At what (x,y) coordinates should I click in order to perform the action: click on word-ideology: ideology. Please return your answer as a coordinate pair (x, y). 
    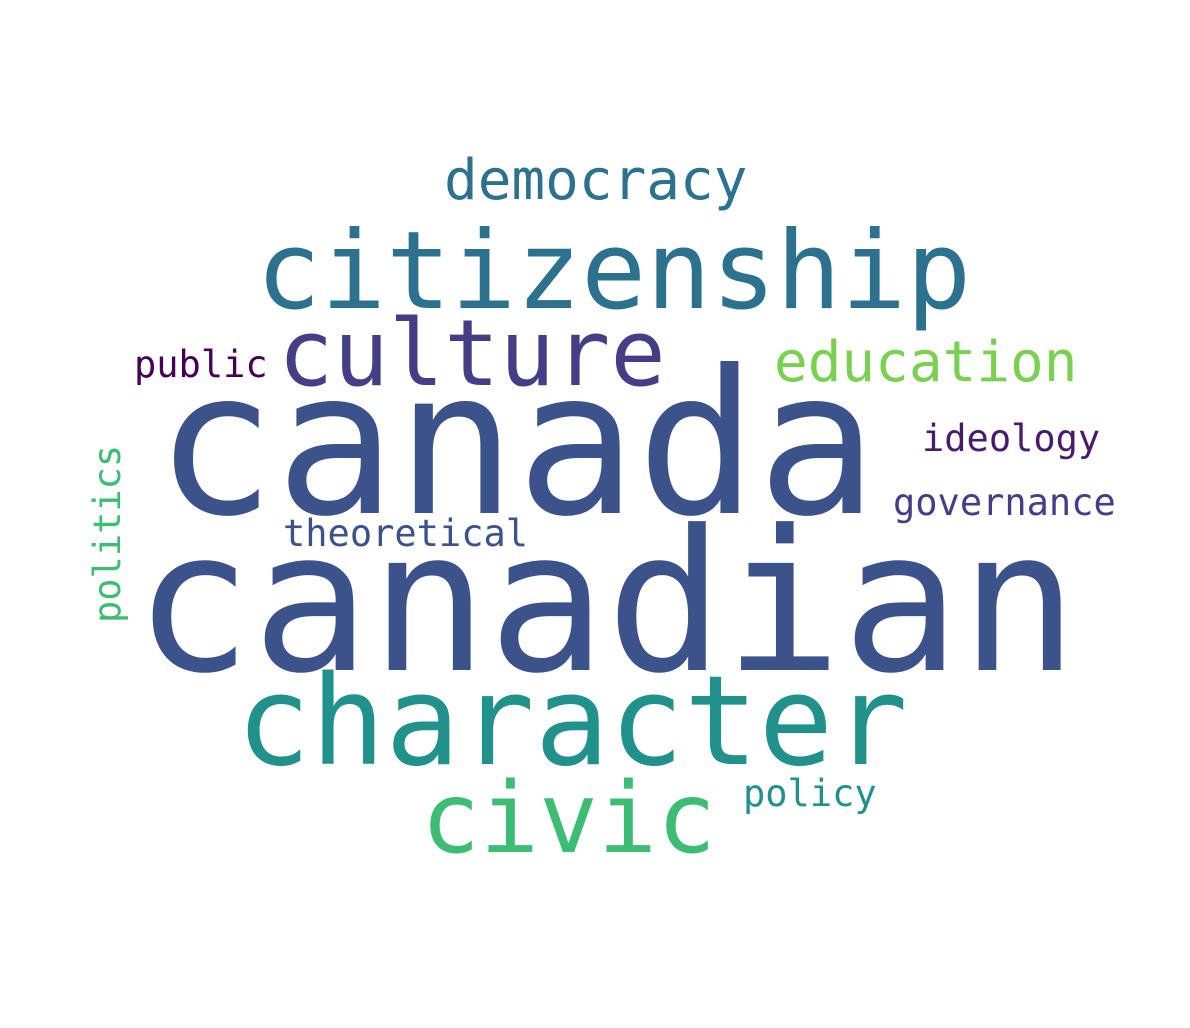
    Looking at the image, I should click on (1011, 438).